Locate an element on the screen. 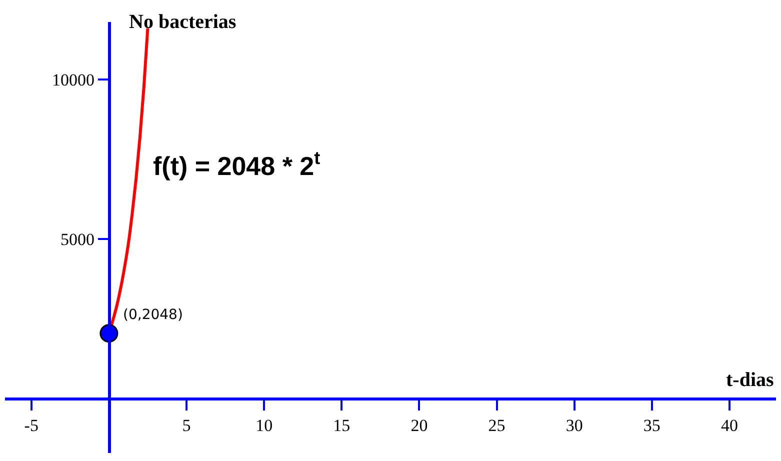  x-tick-label: 30 is located at coordinates (574, 426).